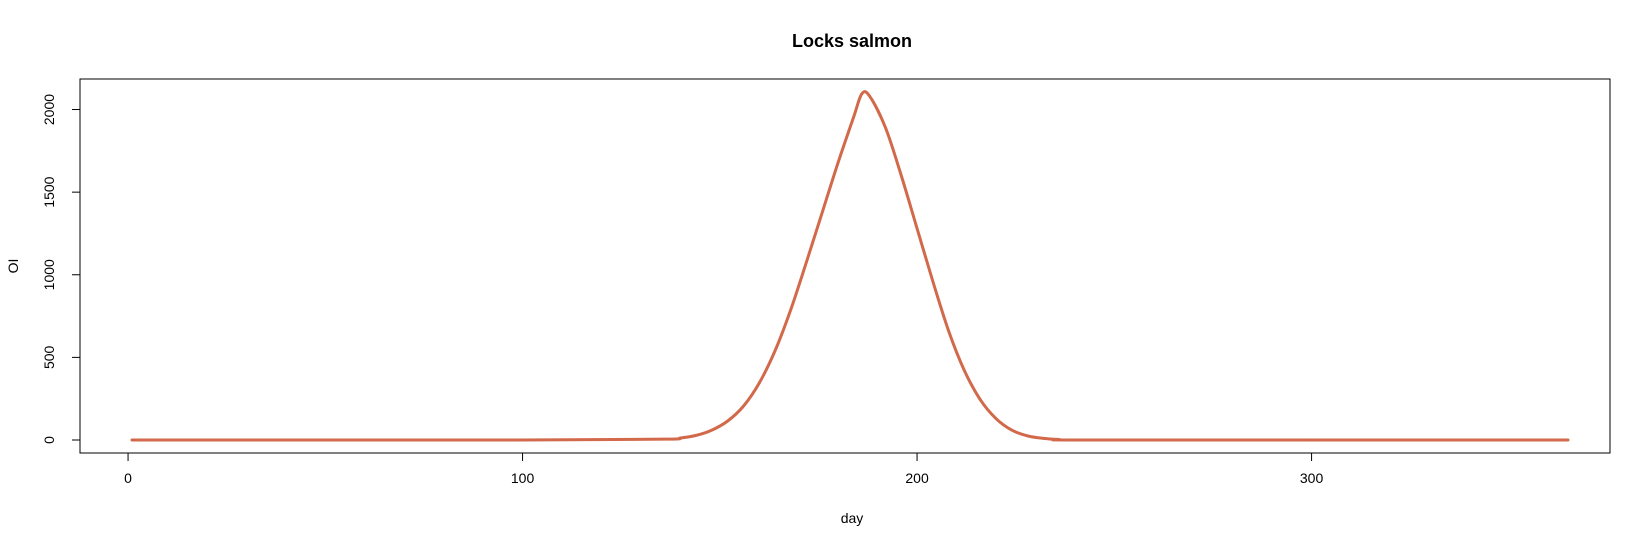 The height and width of the screenshot is (551, 1650). Describe the element at coordinates (523, 478) in the screenshot. I see `x-tick-label: 100` at that location.